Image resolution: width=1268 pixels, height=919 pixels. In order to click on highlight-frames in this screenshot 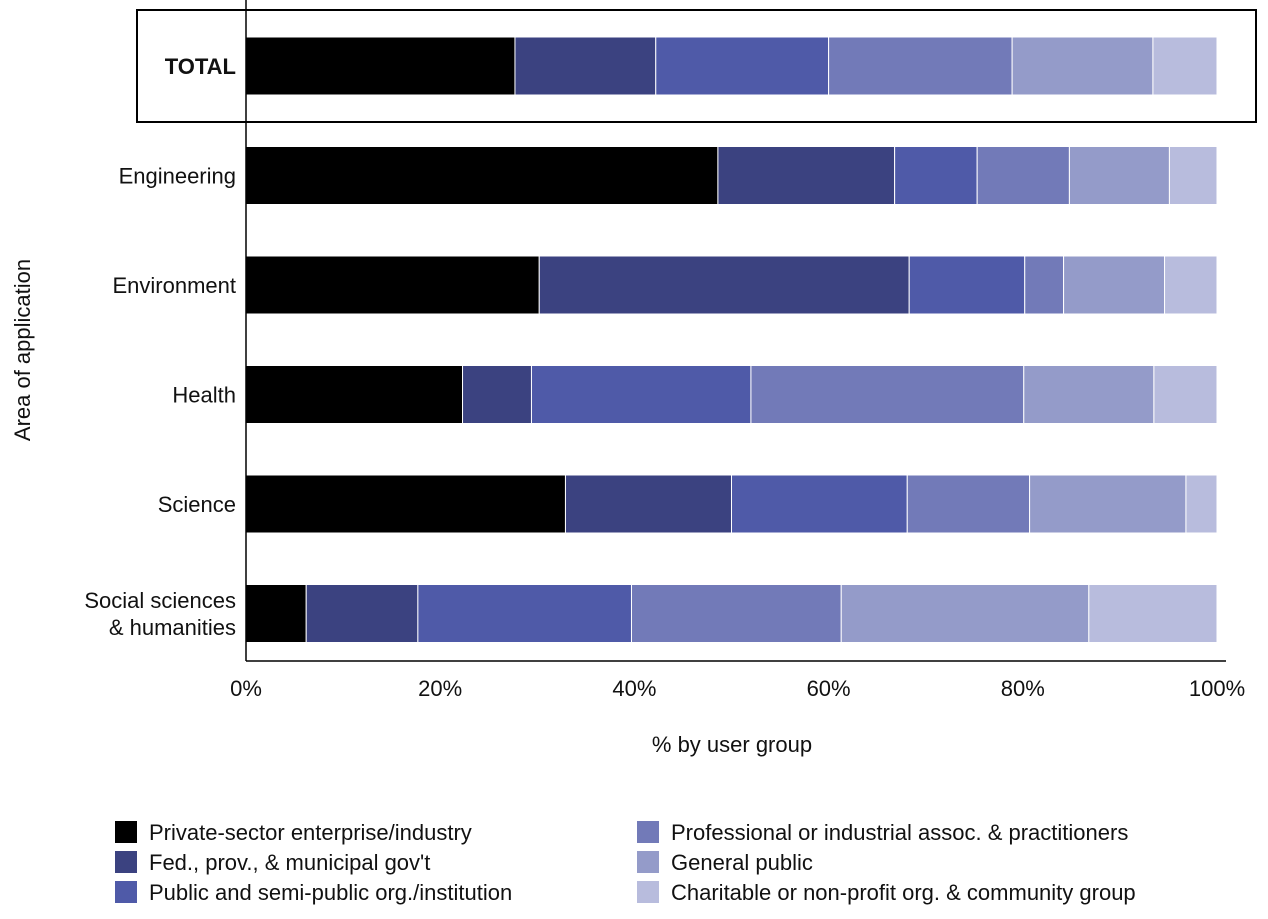, I will do `click(696, 66)`.